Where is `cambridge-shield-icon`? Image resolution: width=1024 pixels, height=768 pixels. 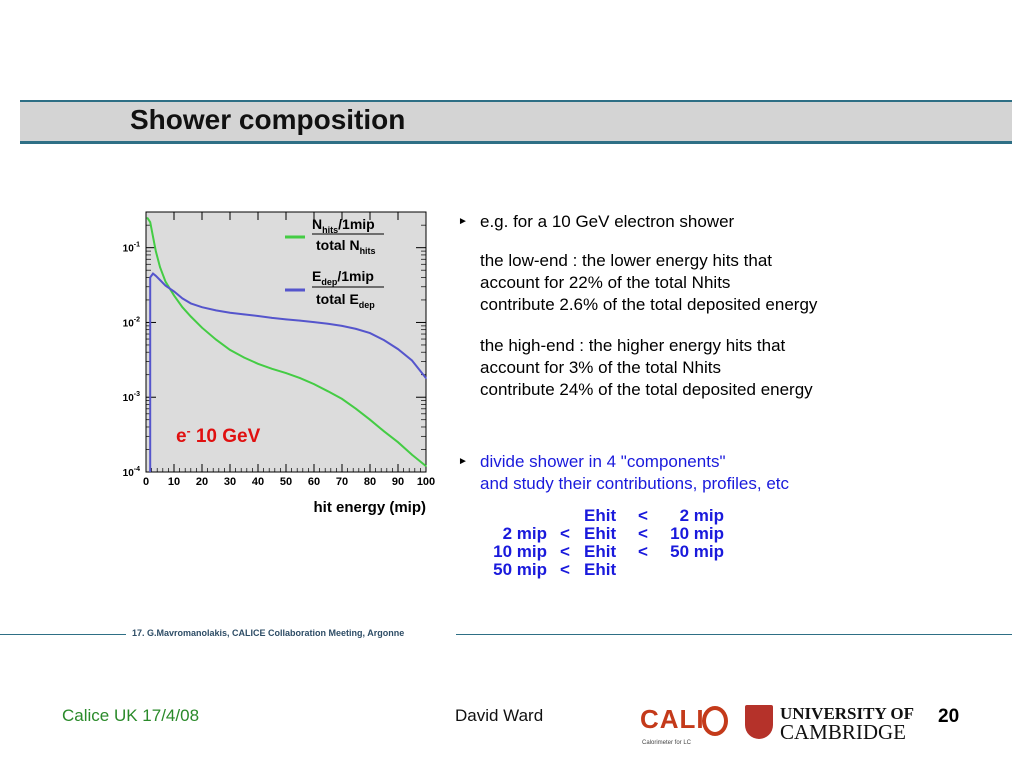 cambridge-shield-icon is located at coordinates (759, 722).